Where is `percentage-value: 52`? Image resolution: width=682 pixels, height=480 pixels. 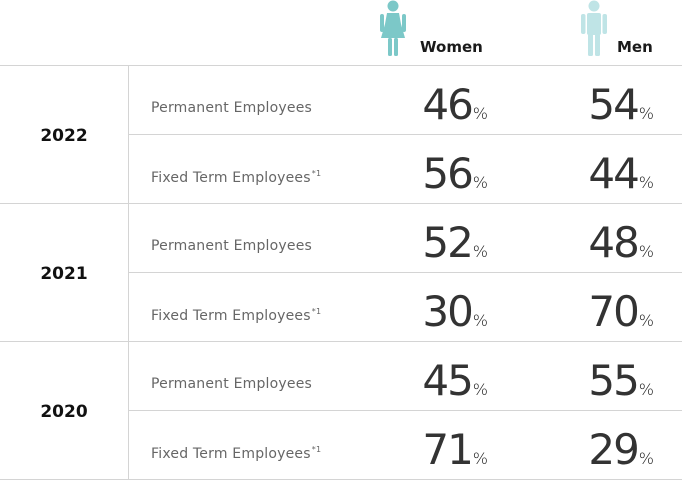
percentage-value: 52 is located at coordinates (447, 242).